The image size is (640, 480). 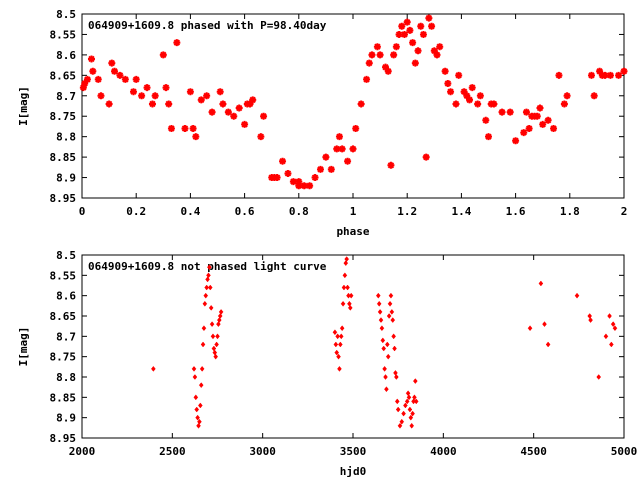 I want to click on x-tick-label: 1.8, so click(x=570, y=211).